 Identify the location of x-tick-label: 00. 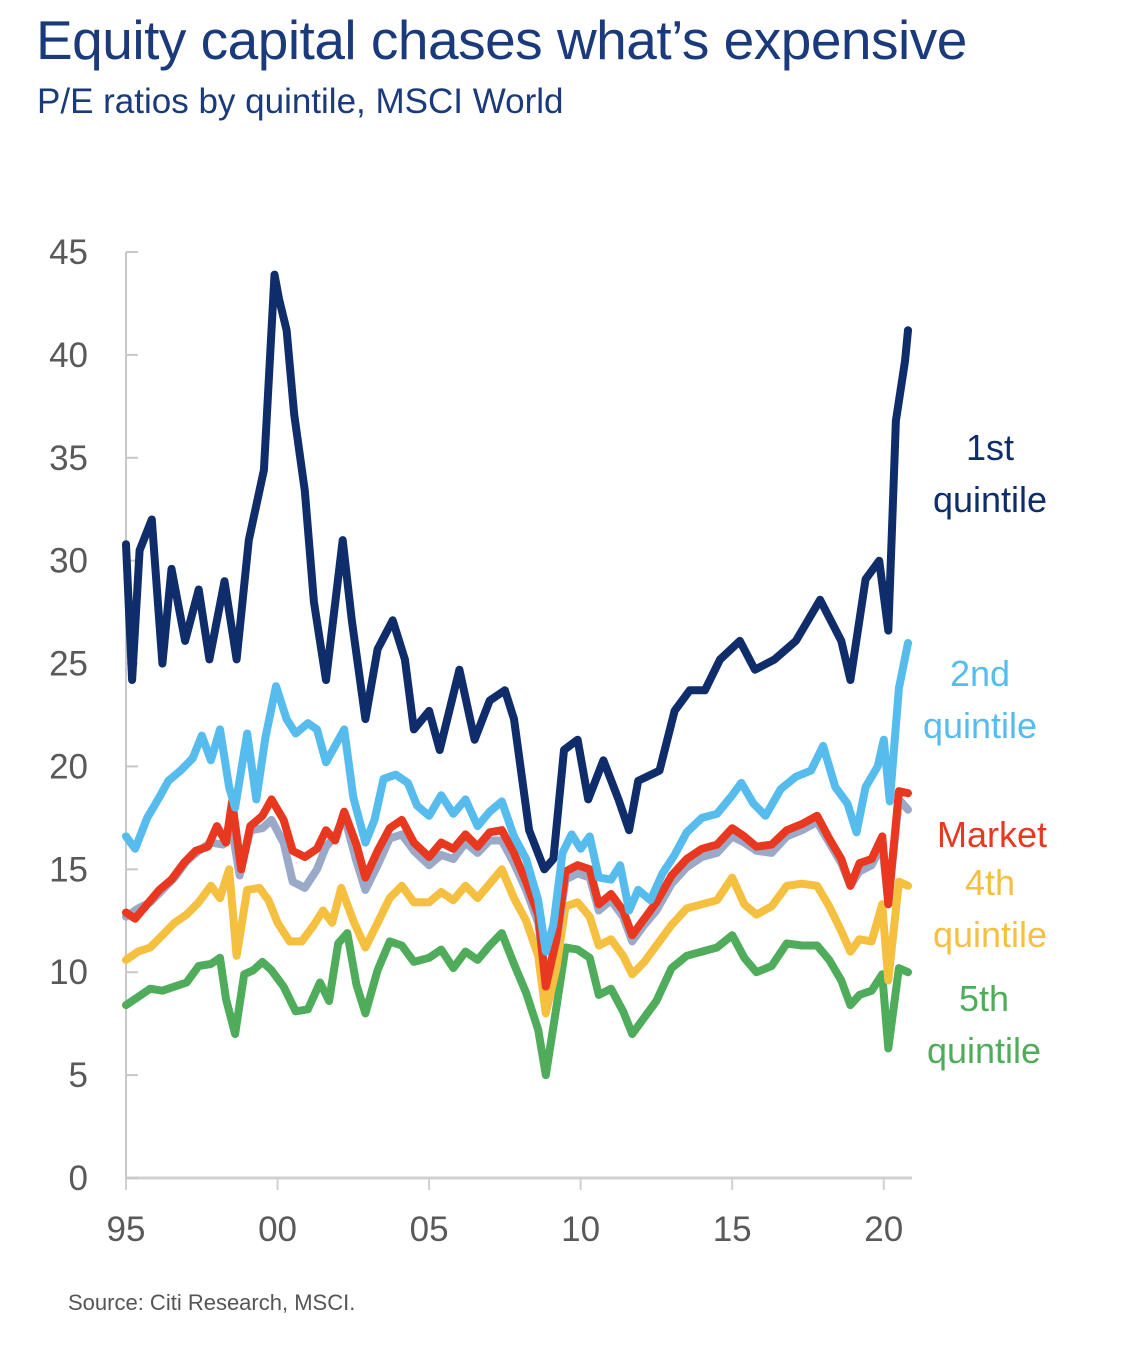
(277, 1229).